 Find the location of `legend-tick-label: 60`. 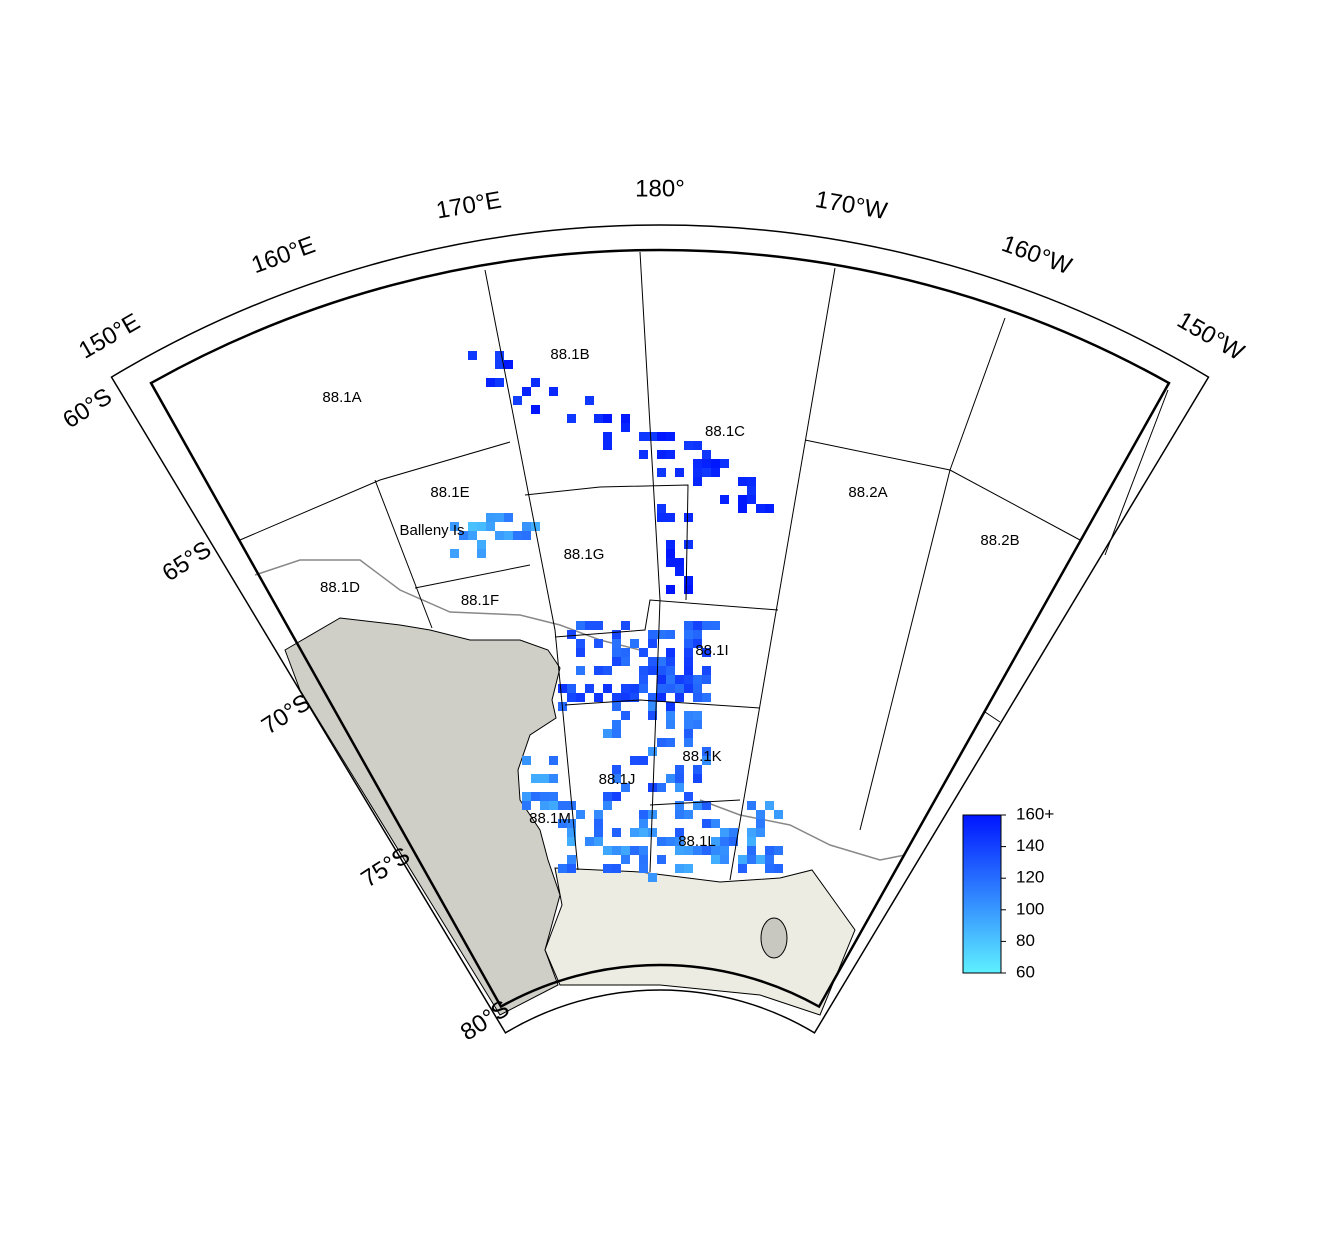

legend-tick-label: 60 is located at coordinates (1025, 971).